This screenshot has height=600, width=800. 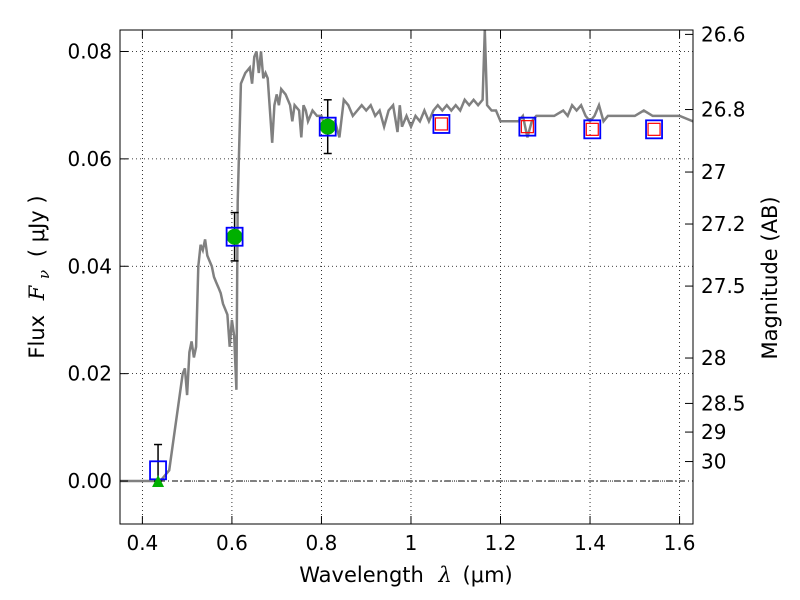 What do you see at coordinates (243, 290) in the screenshot?
I see `error-bars` at bounding box center [243, 290].